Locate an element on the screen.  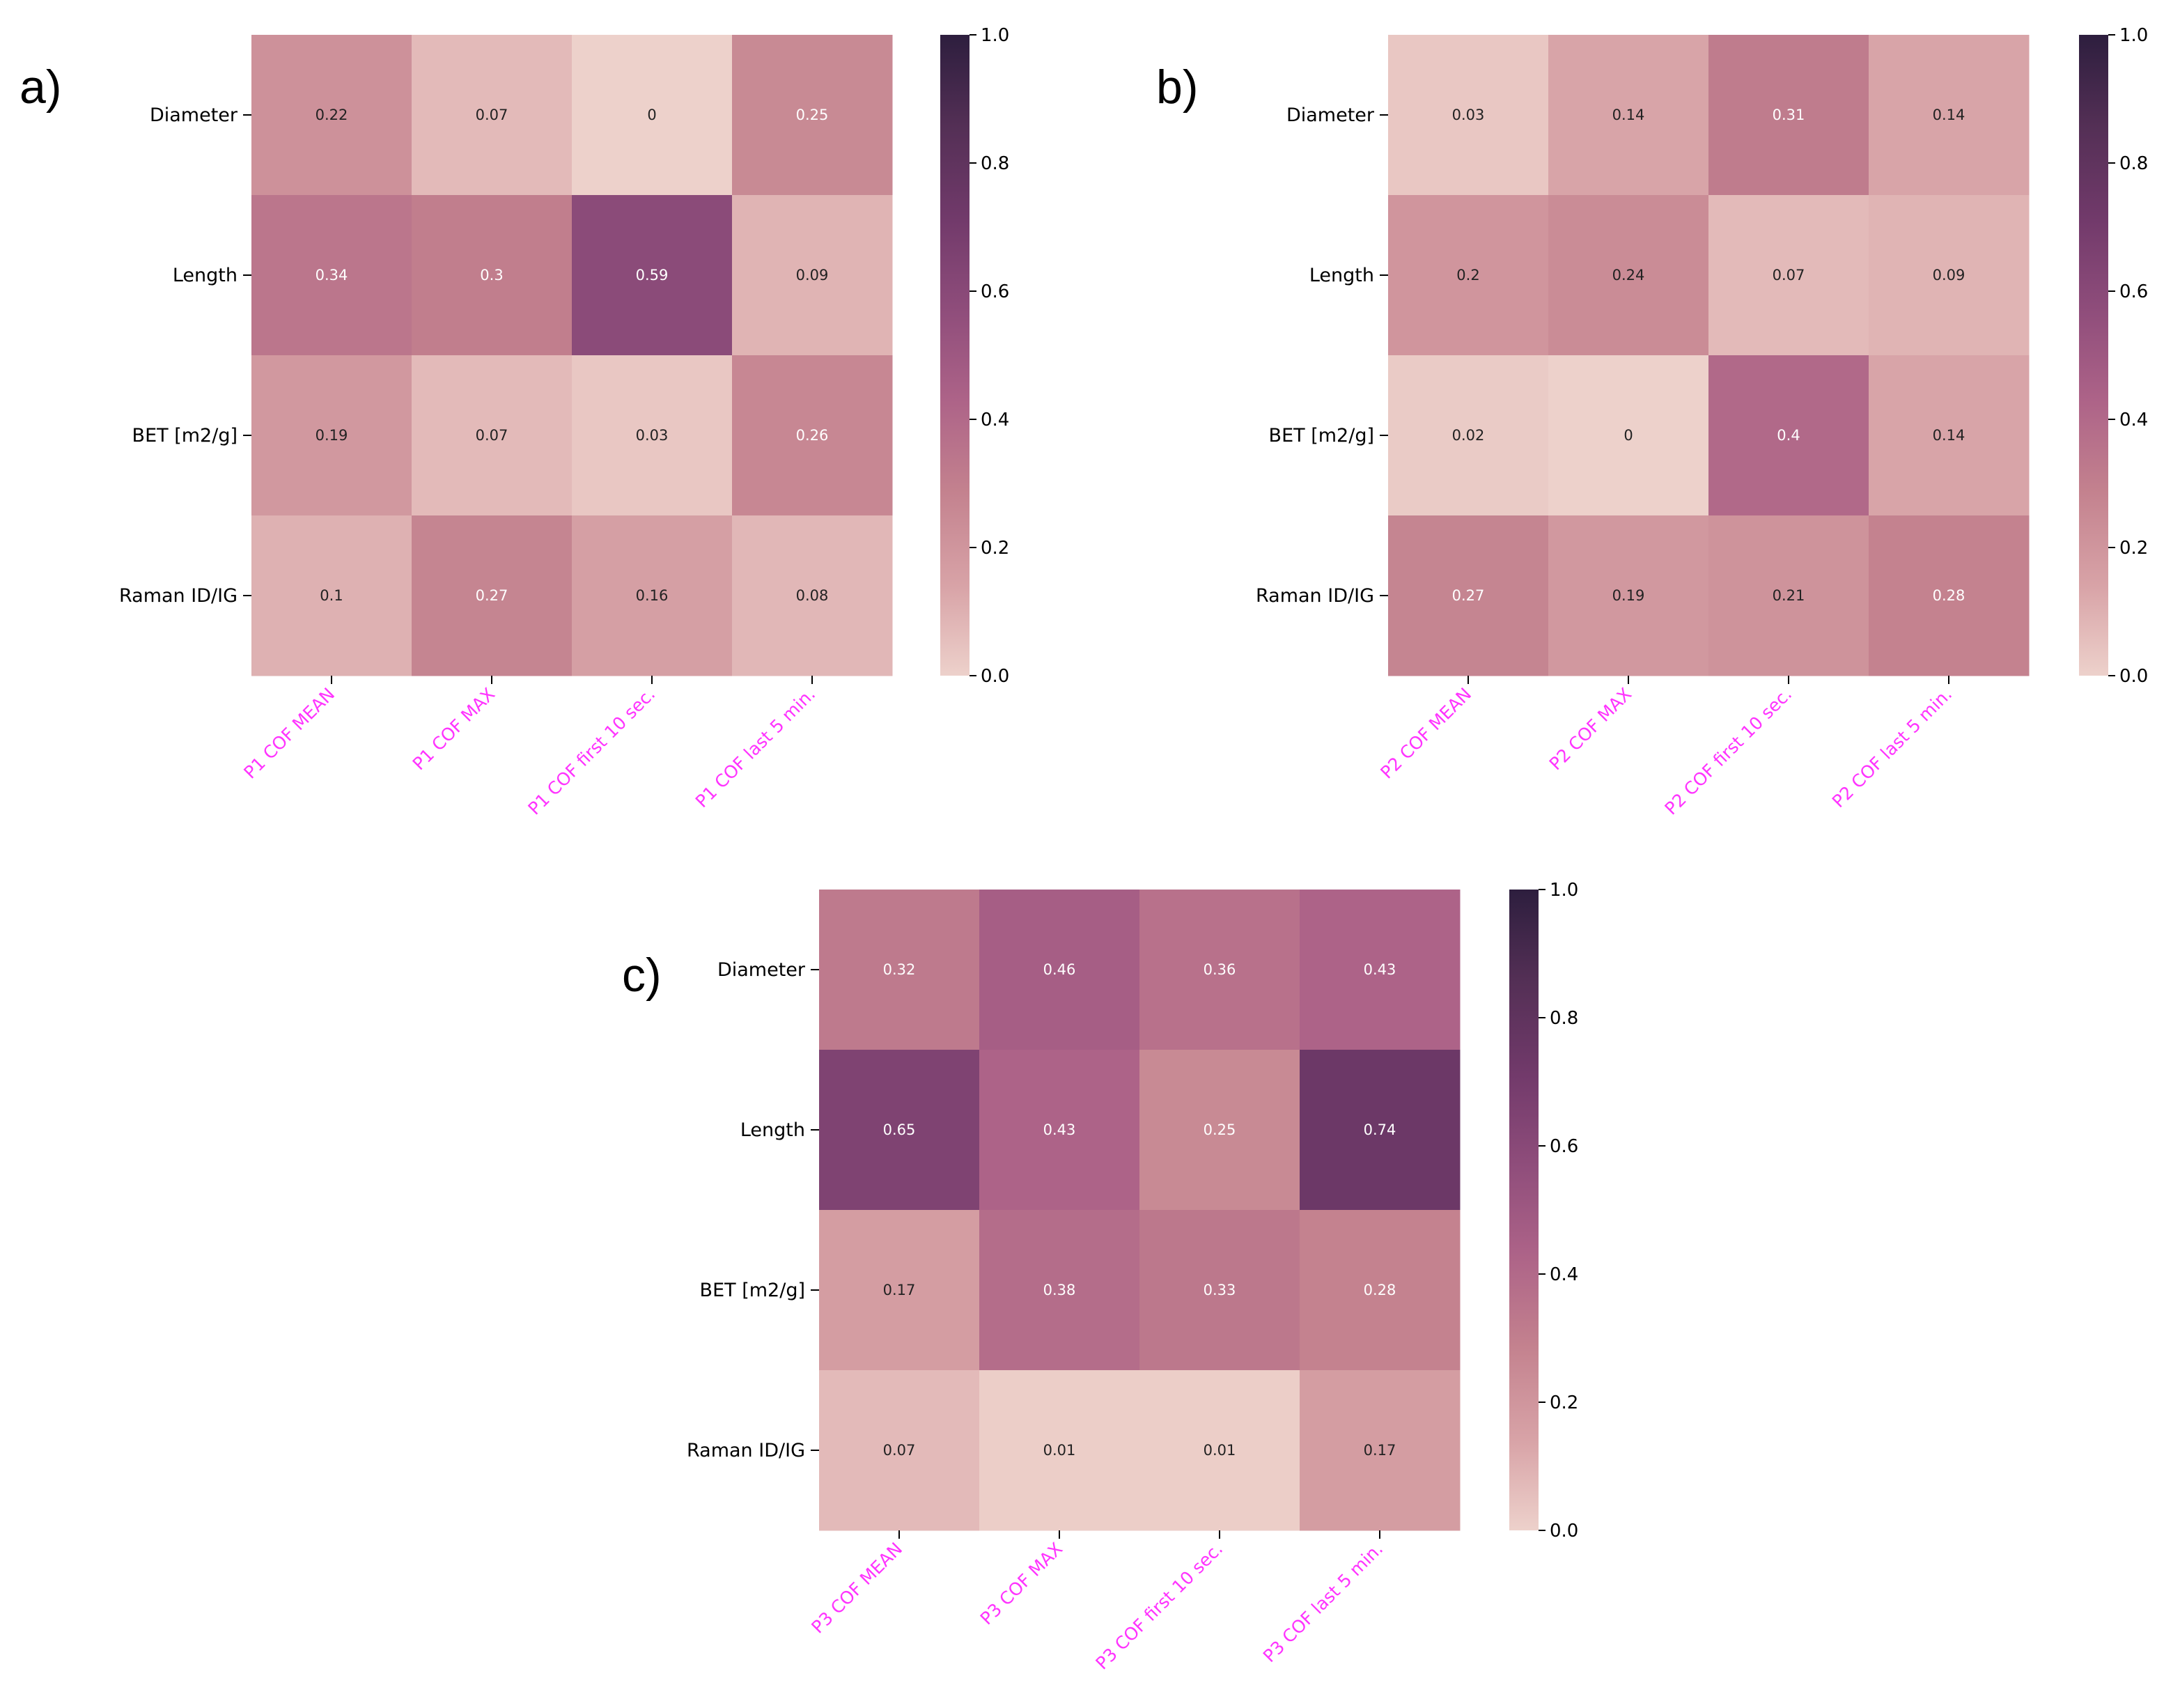
cell-value-label: 0.17 is located at coordinates (900, 1290).